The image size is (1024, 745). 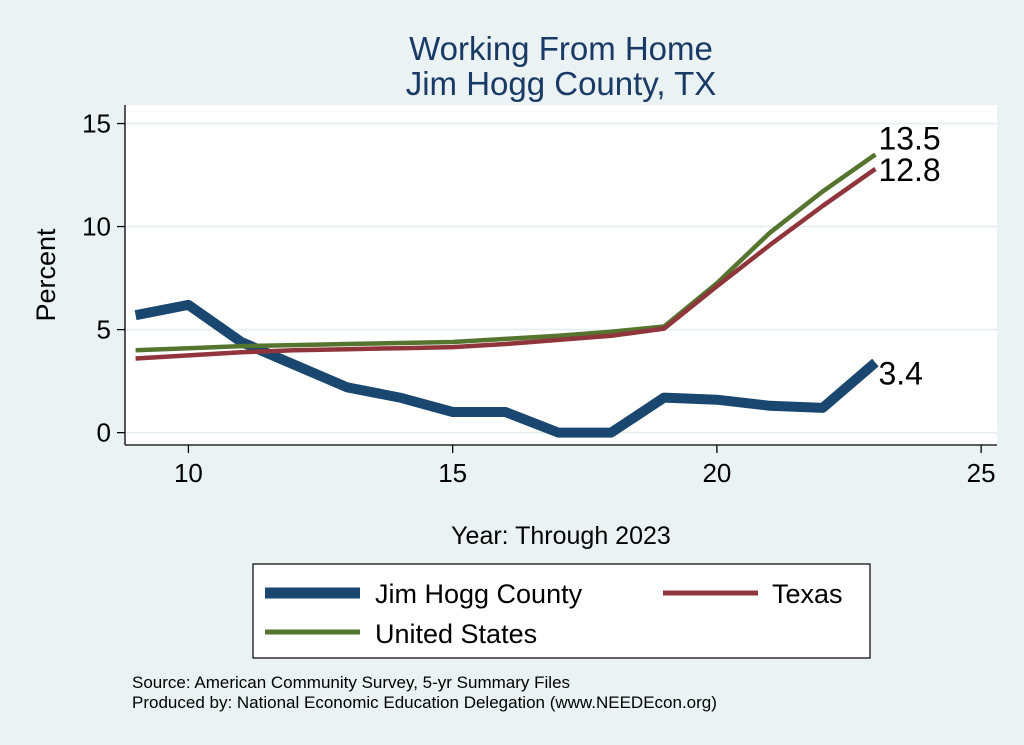 I want to click on legend: Jim Hogg County Texas United States, so click(x=561, y=611).